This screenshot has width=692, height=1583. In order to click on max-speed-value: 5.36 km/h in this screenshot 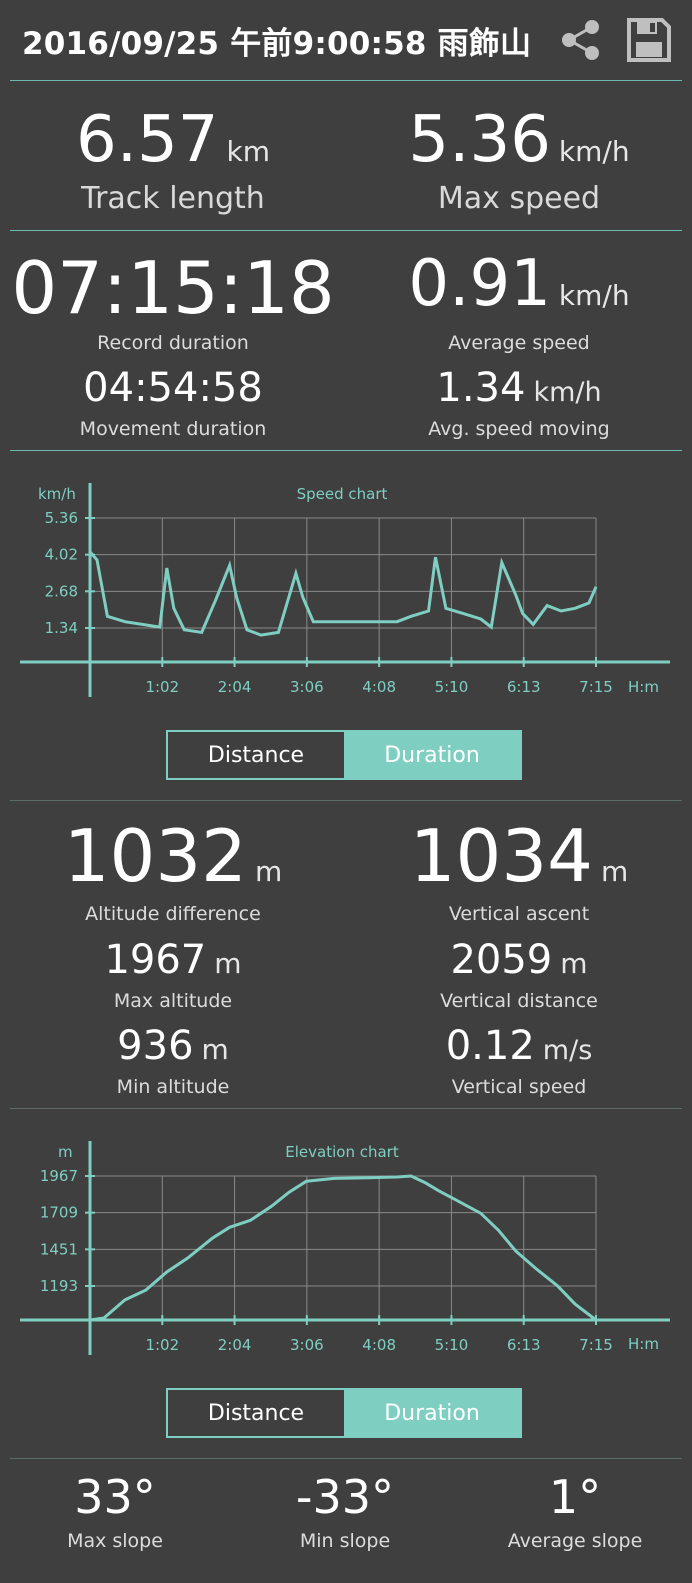, I will do `click(519, 140)`.